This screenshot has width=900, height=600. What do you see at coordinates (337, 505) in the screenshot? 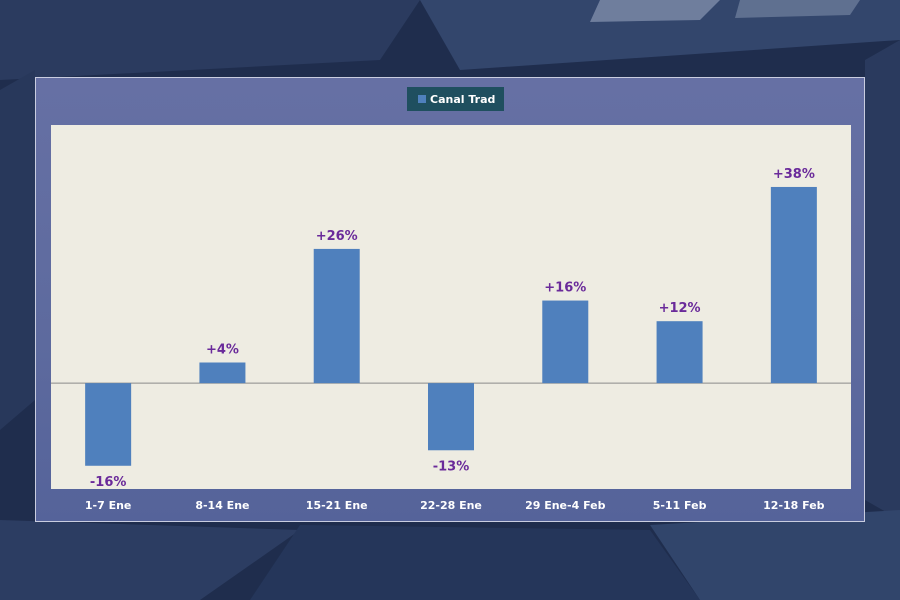
I see `x-tick-label-3: 15-21 Ene` at bounding box center [337, 505].